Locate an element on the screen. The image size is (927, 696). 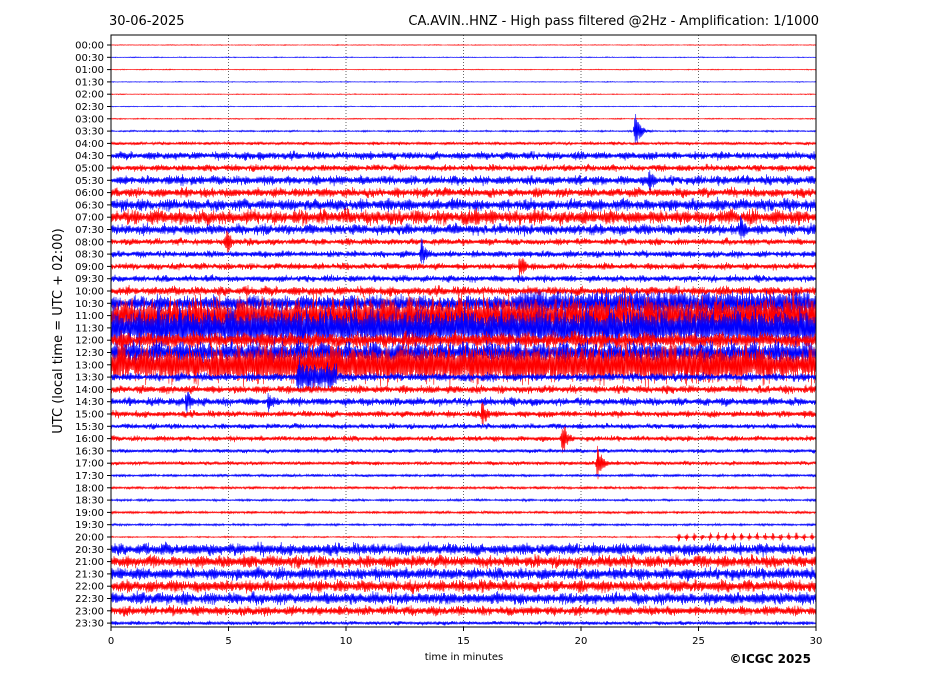
copyright-label: ©ICGC 2025 is located at coordinates (770, 659).